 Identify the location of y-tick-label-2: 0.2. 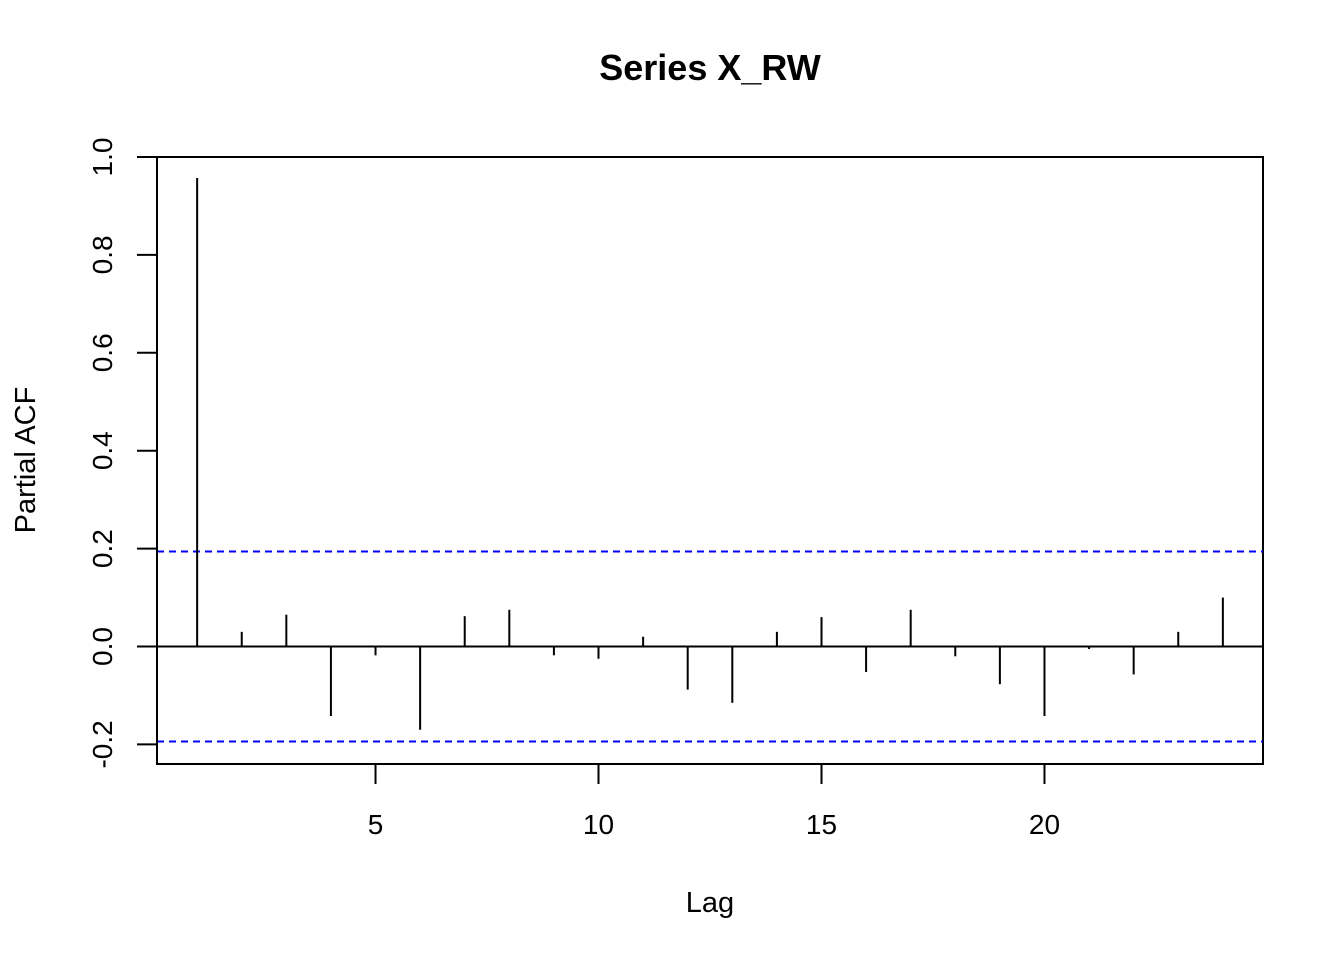
(102, 548).